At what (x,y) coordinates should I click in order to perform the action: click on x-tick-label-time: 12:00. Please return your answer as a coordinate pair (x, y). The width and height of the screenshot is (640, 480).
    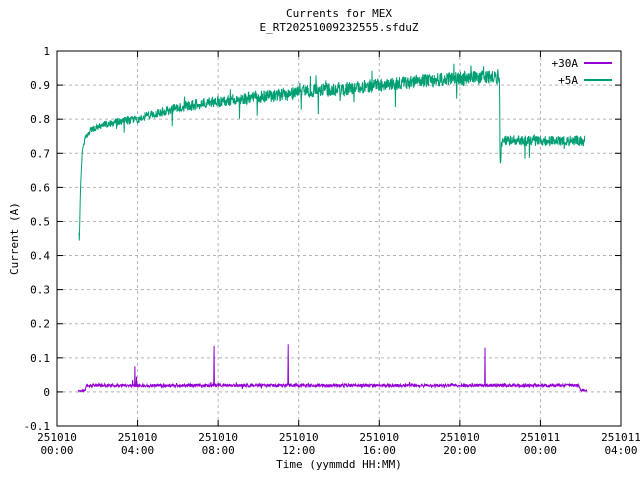
    Looking at the image, I should click on (298, 450).